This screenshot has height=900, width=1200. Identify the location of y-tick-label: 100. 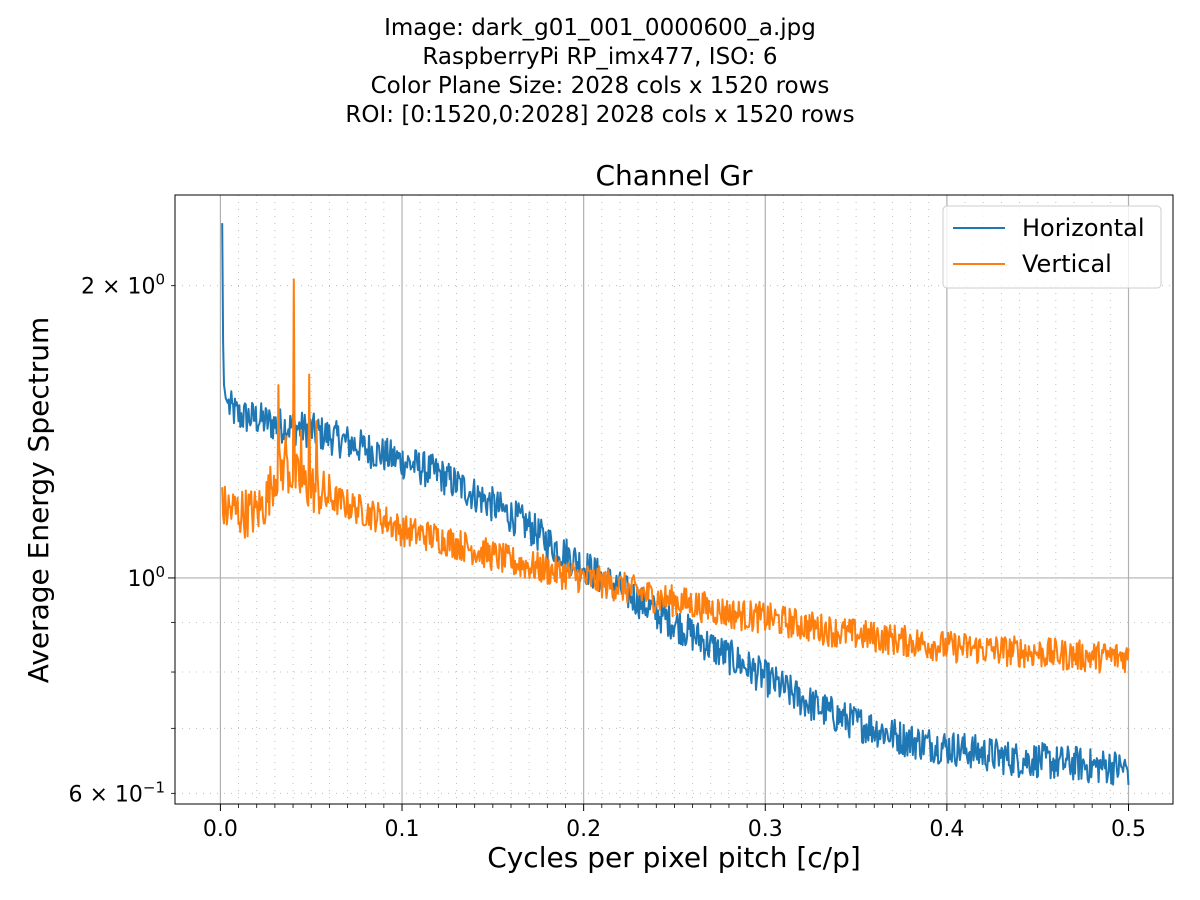
(146, 577).